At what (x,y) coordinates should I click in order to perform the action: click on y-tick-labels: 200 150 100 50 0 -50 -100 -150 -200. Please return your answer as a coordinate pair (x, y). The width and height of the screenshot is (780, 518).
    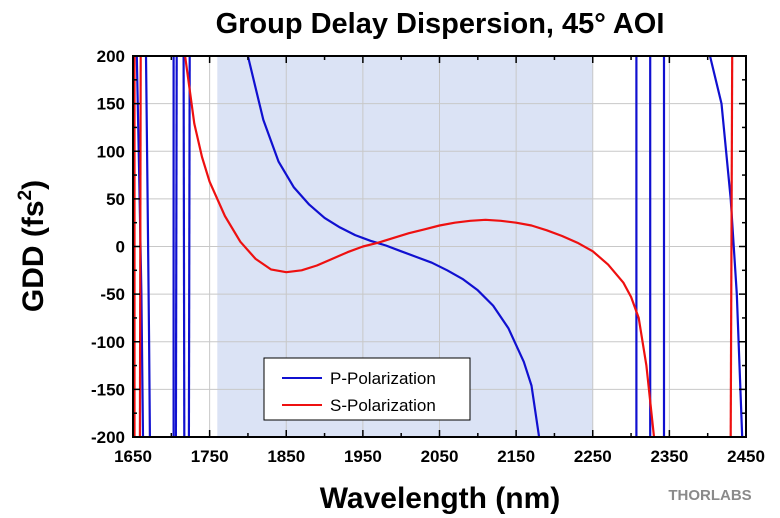
    Looking at the image, I should click on (108, 247).